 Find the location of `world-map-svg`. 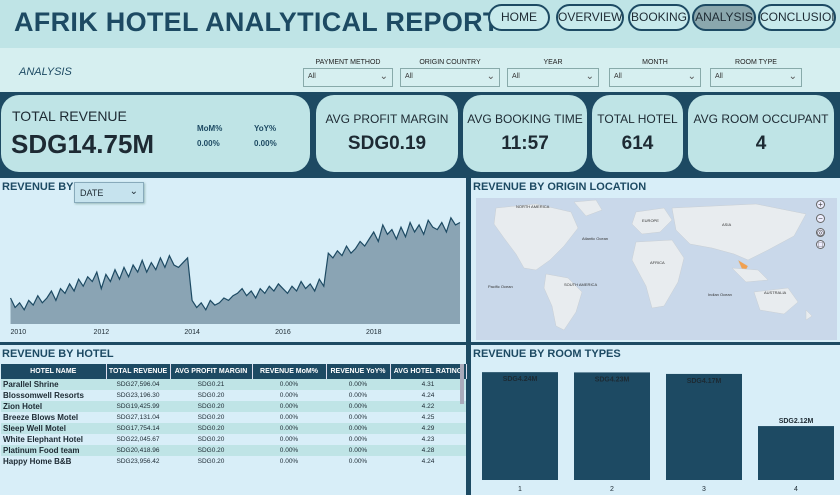

world-map-svg is located at coordinates (653, 265).